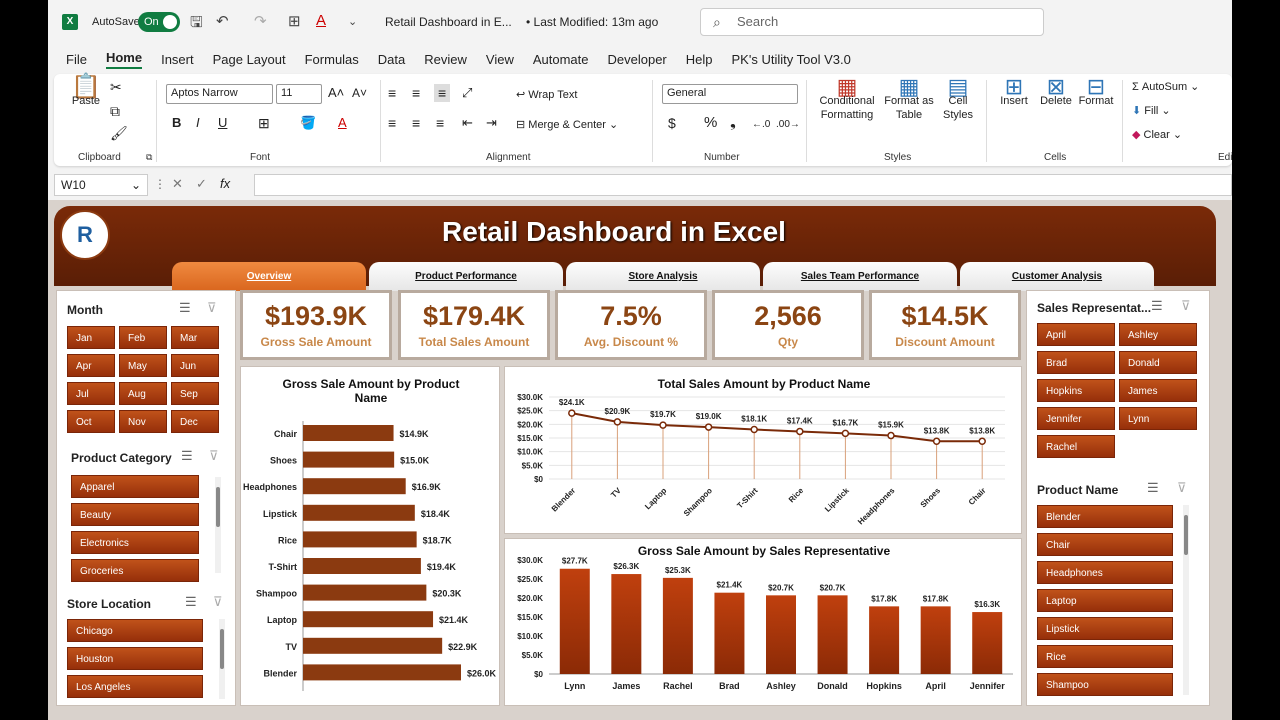  Describe the element at coordinates (663, 276) in the screenshot. I see `tab-store-analysis: Store Analysis` at that location.